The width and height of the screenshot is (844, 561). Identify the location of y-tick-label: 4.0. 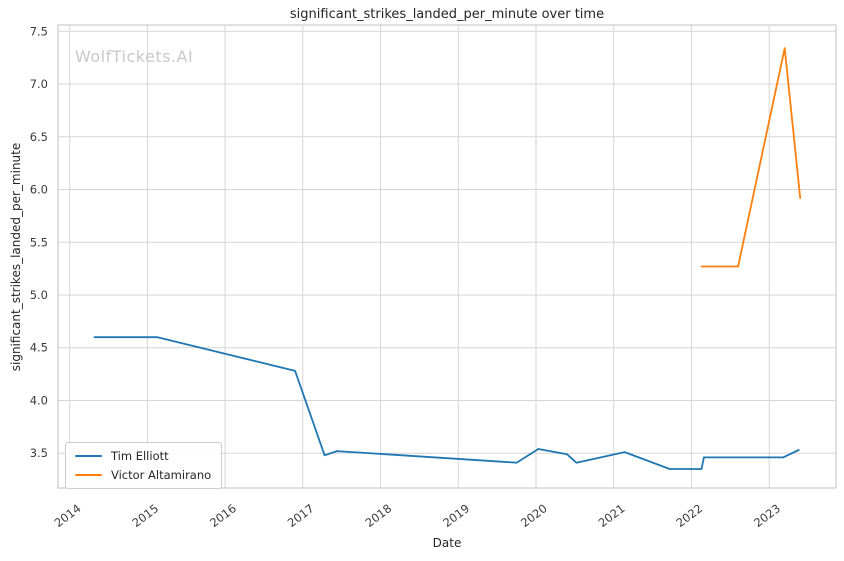
(39, 401).